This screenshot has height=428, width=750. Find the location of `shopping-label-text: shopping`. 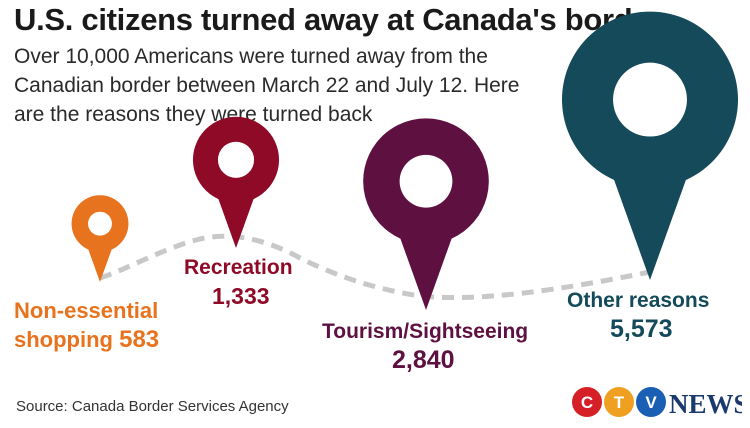

shopping-label-text: shopping is located at coordinates (63, 339).